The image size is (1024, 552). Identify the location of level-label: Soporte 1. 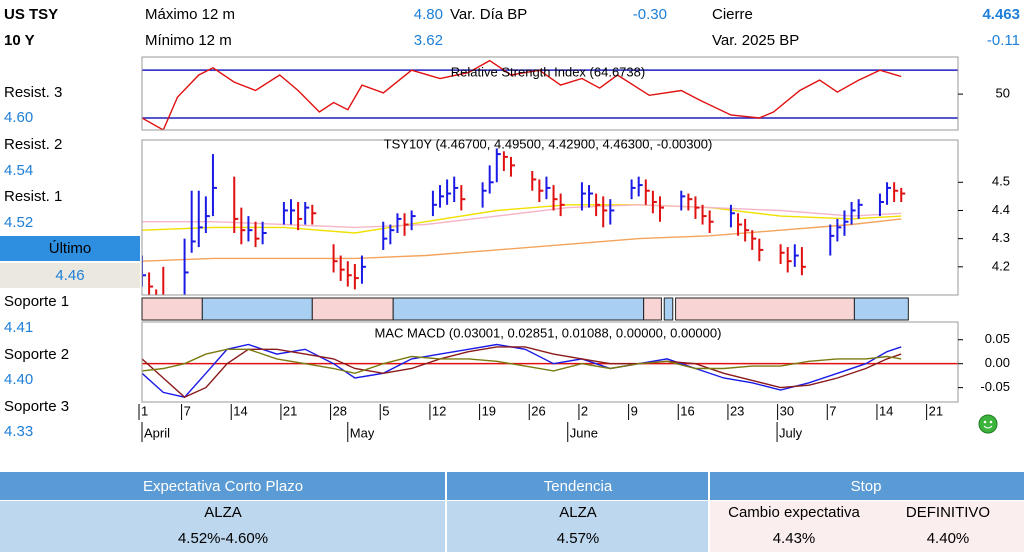
(36, 301).